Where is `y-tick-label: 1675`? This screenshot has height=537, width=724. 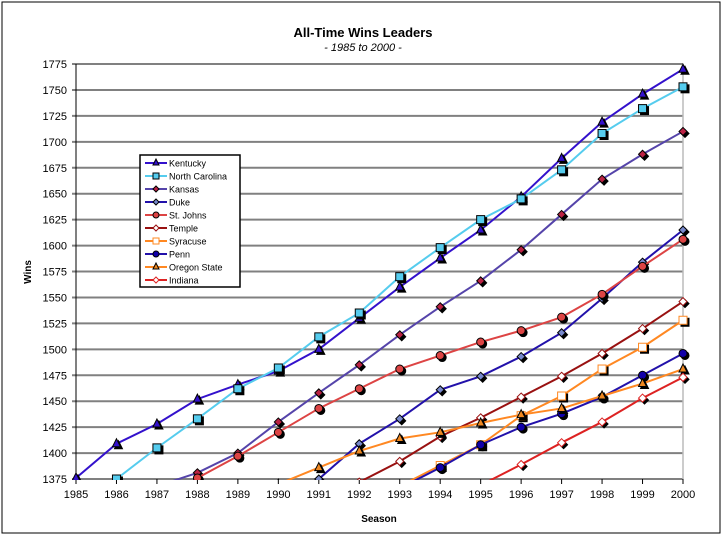
y-tick-label: 1675 is located at coordinates (55, 169).